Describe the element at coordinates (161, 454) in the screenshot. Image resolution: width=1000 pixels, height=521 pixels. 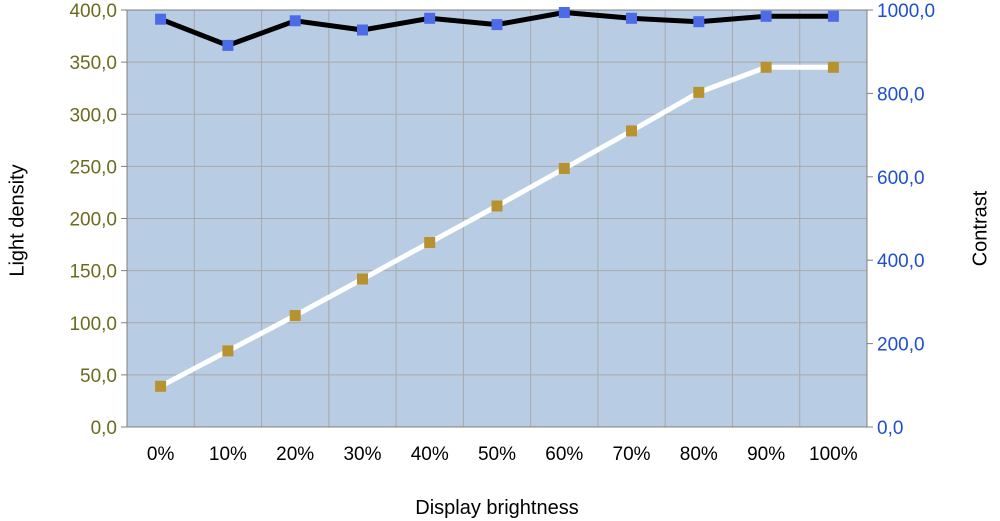
I see `tick-label-x: 0%` at that location.